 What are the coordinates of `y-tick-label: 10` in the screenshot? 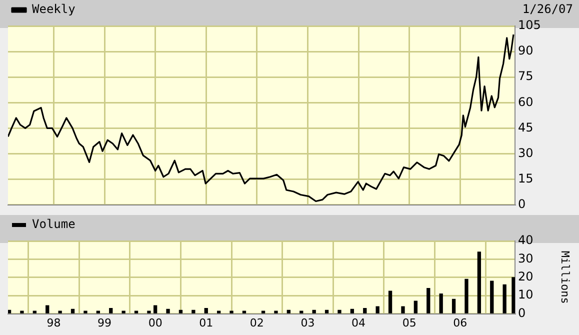 It's located at (526, 295).